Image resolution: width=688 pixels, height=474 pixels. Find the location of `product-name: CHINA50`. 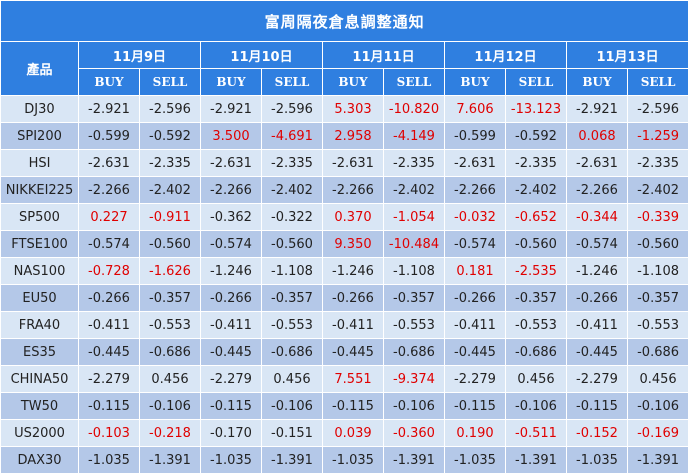

product-name: CHINA50 is located at coordinates (40, 379).